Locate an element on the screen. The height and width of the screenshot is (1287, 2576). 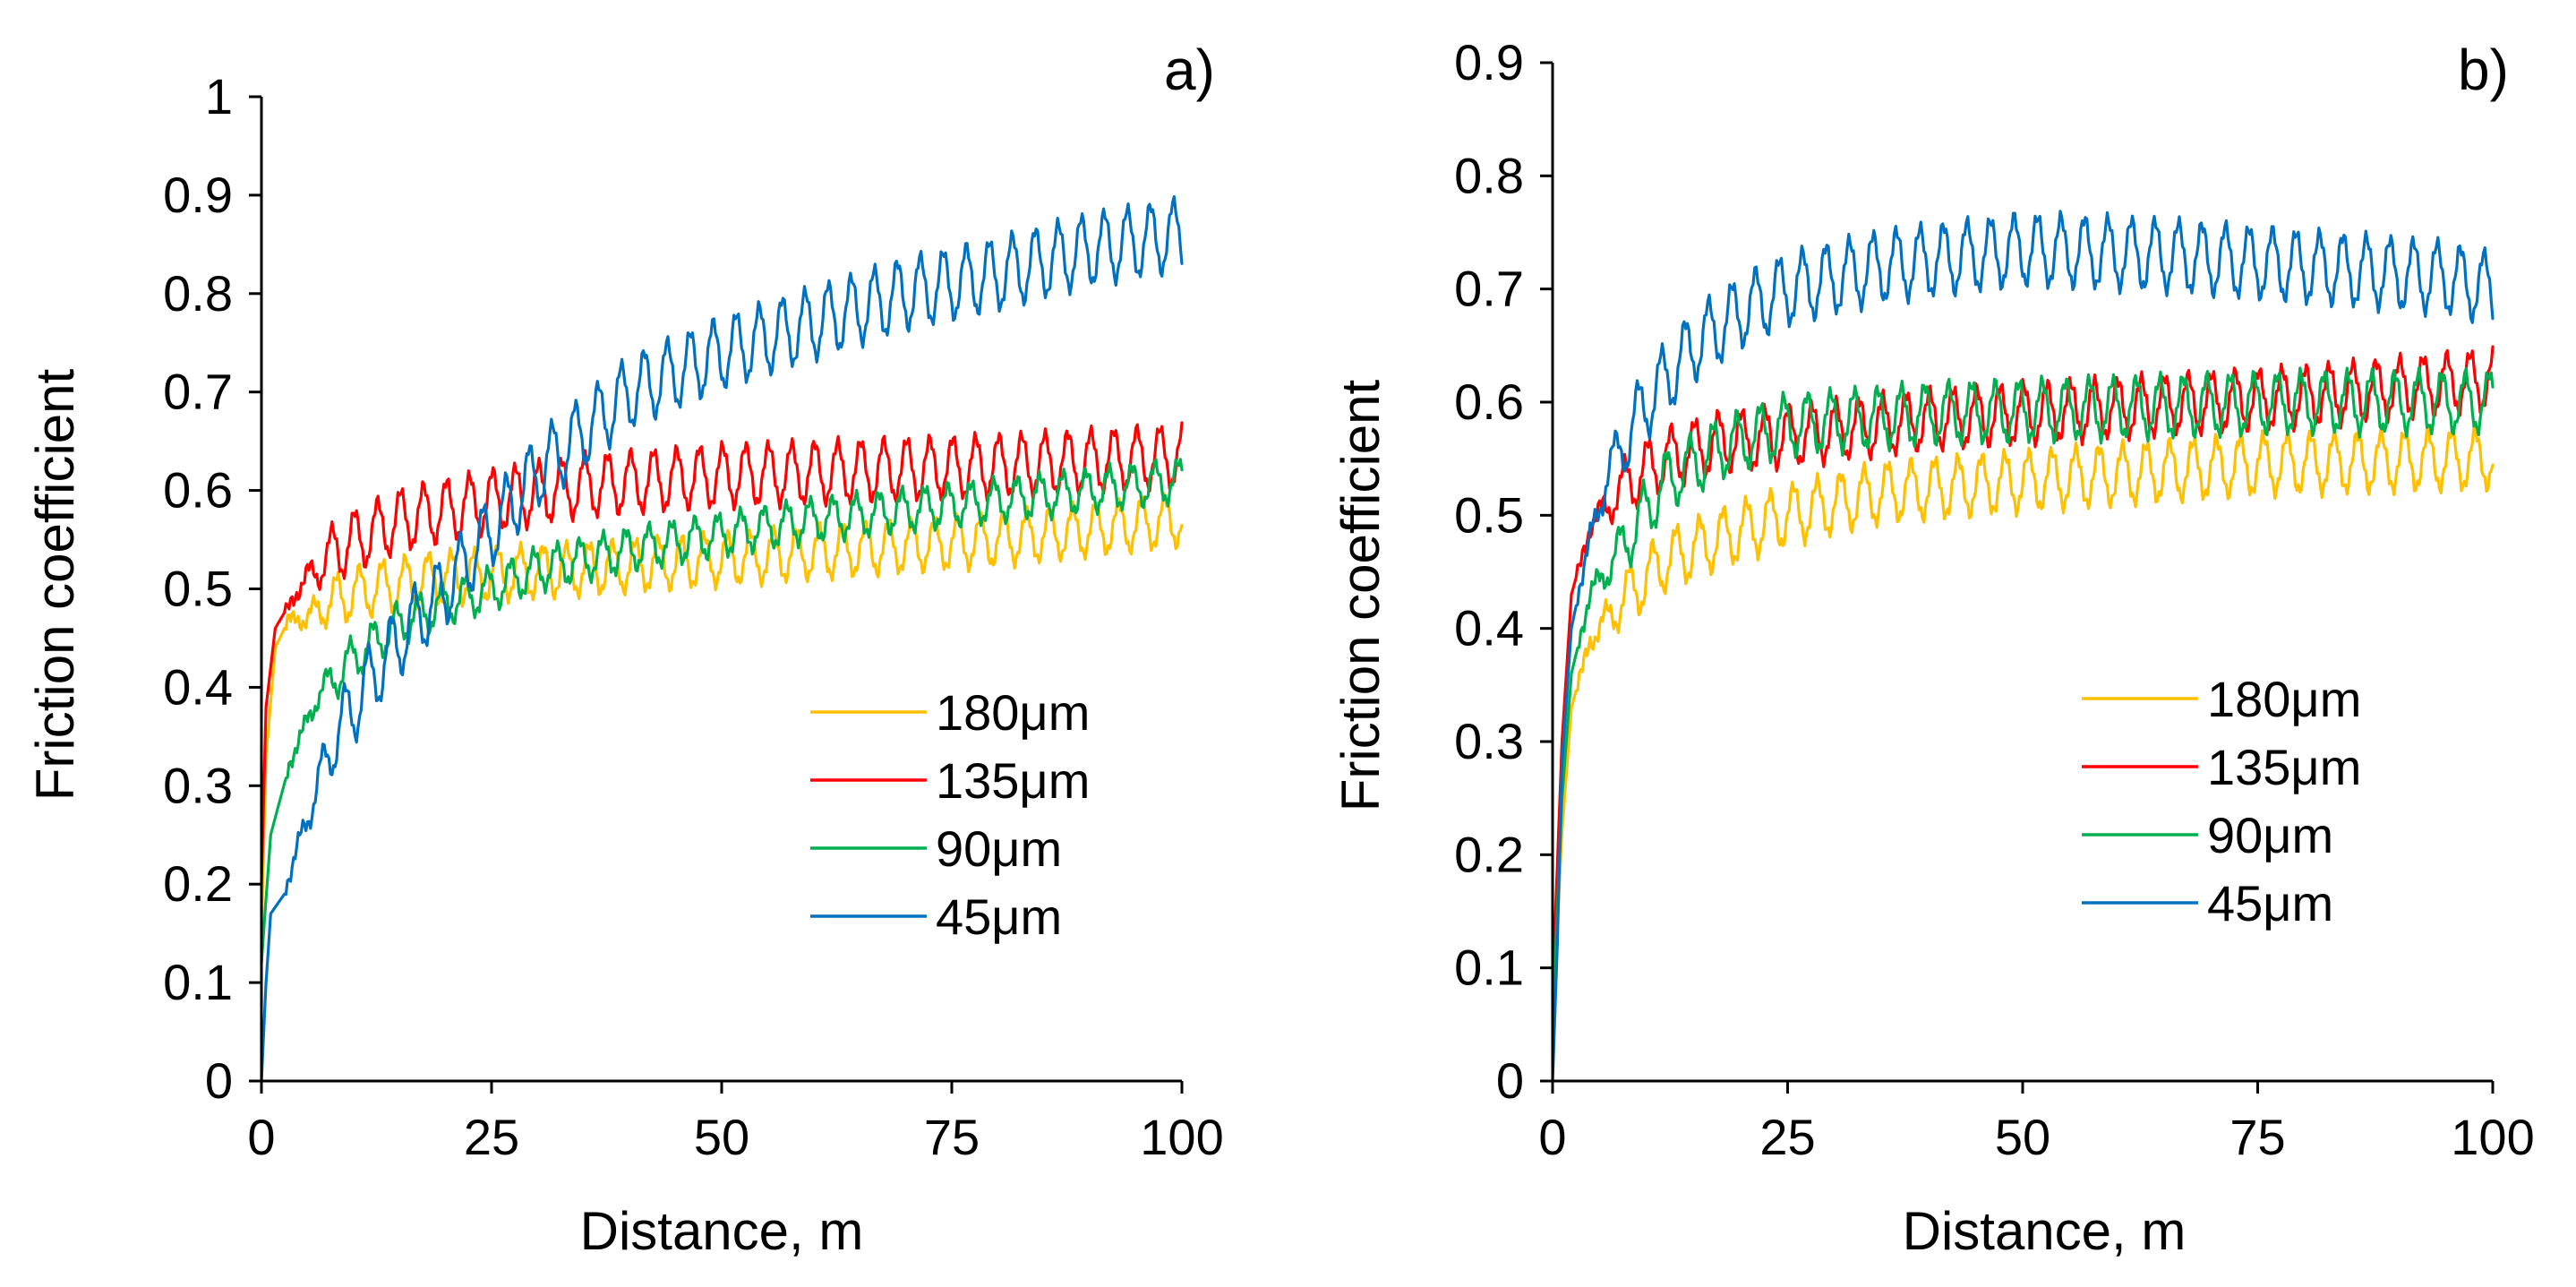
panel-label: b) is located at coordinates (2483, 70).